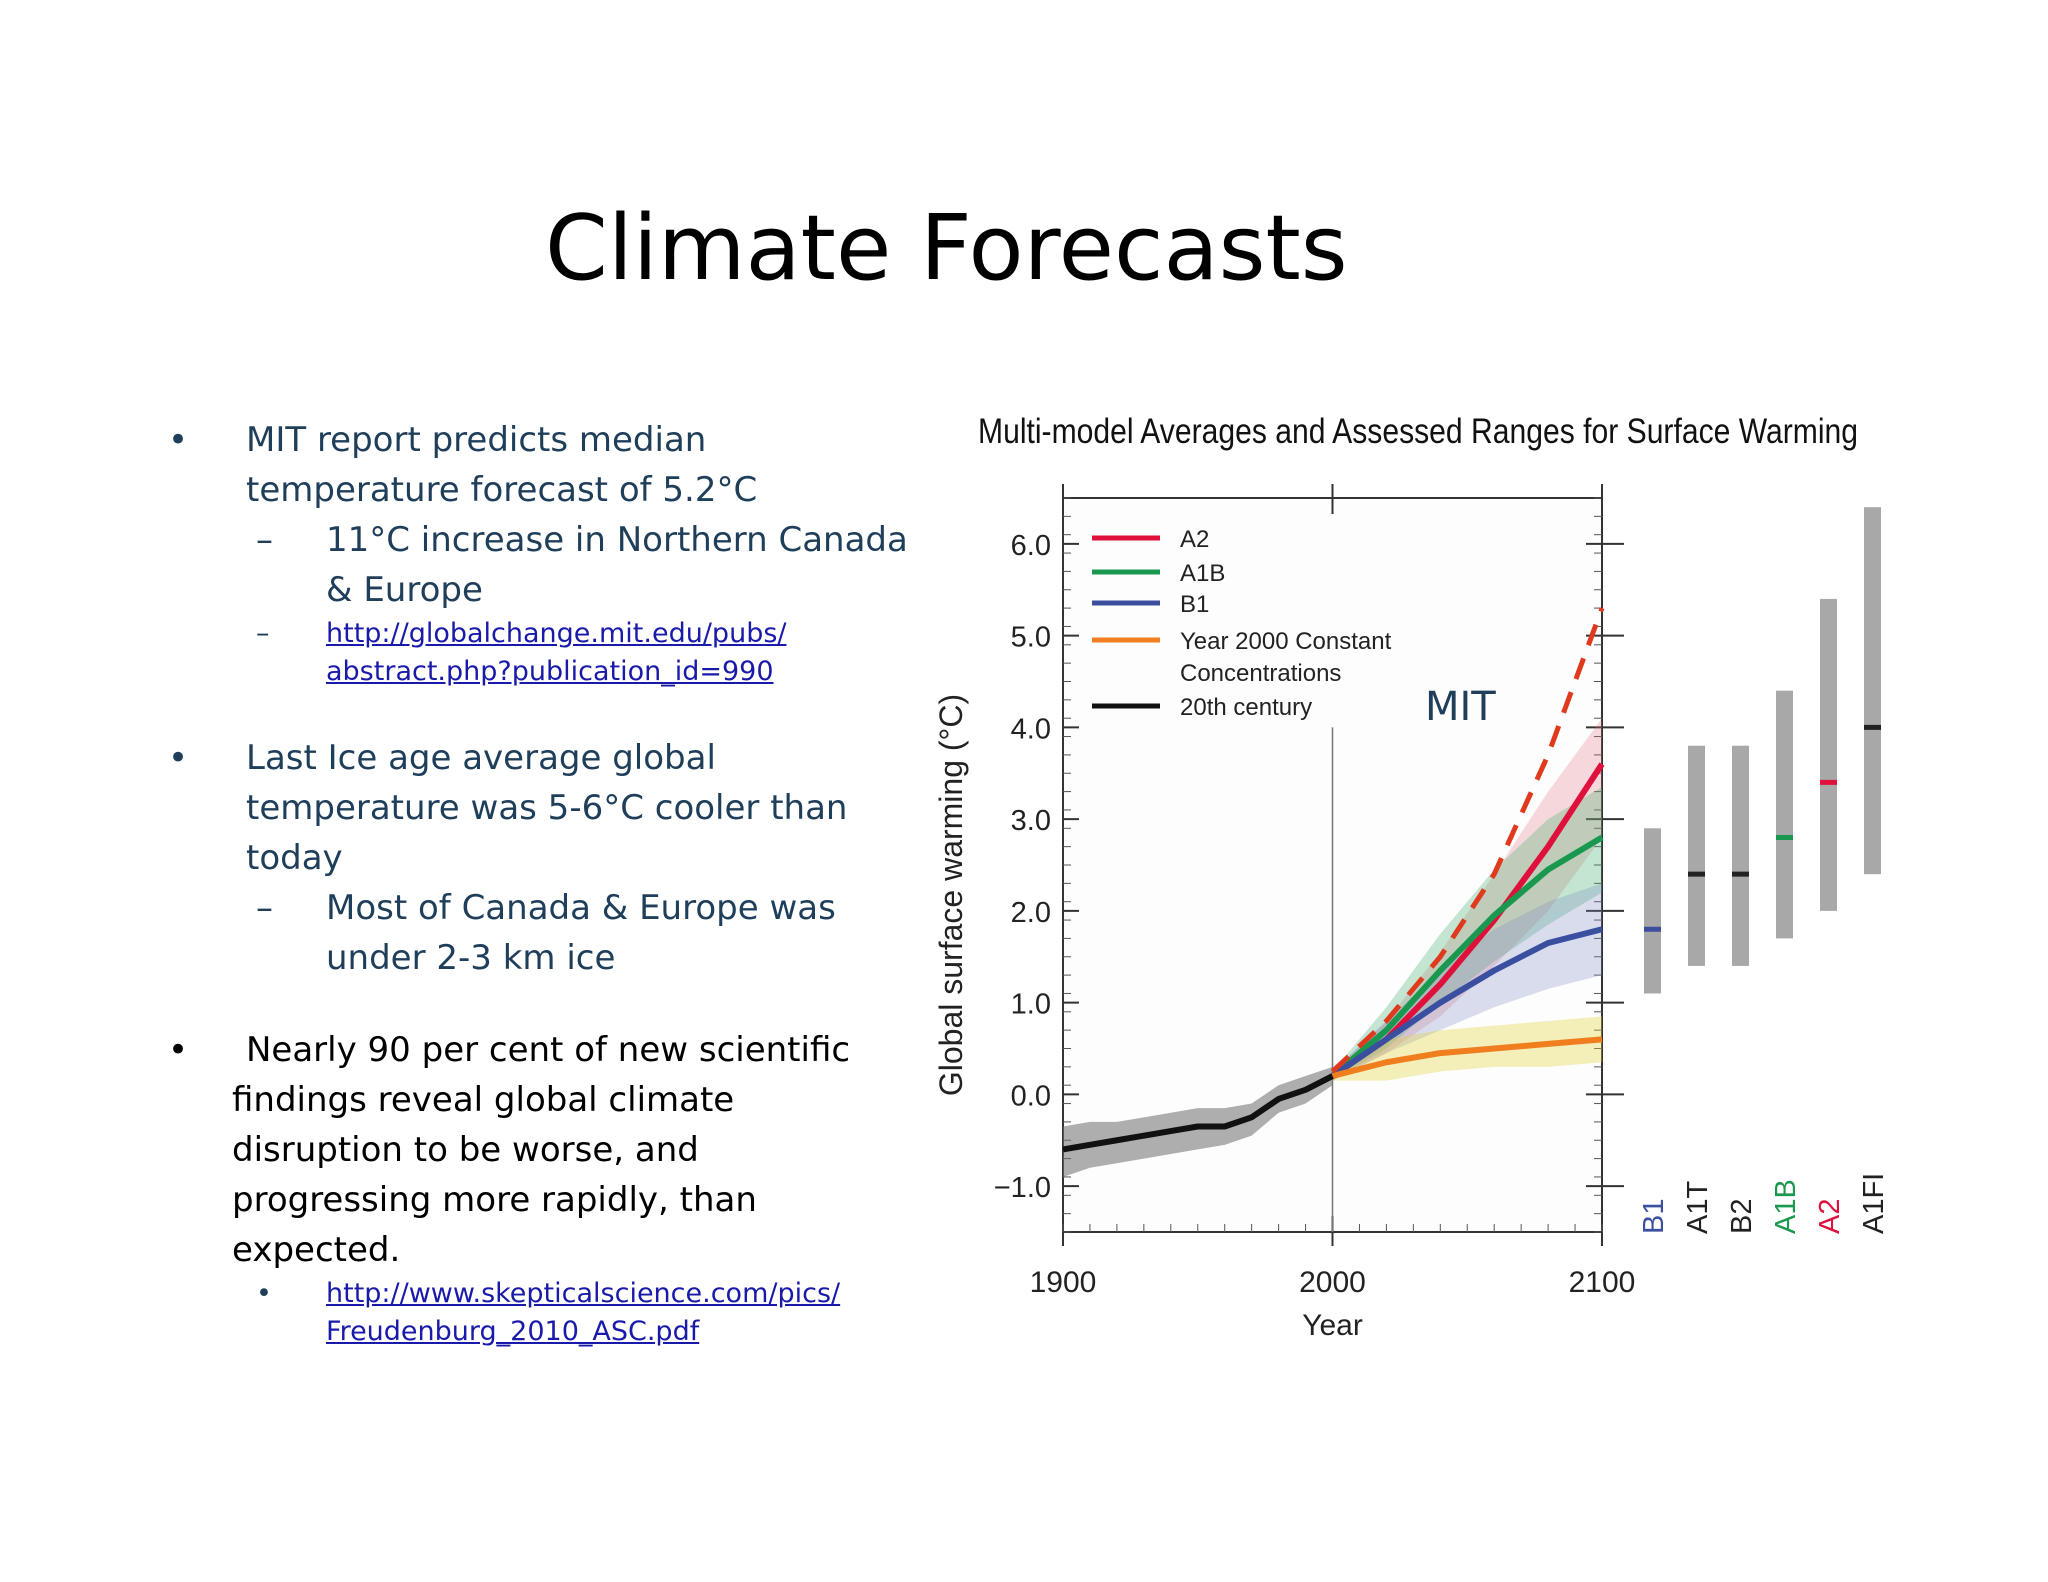 Image resolution: width=2048 pixels, height=1582 pixels. I want to click on bullet-2-line-2: temperature was 5-6°C cooler than, so click(547, 808).